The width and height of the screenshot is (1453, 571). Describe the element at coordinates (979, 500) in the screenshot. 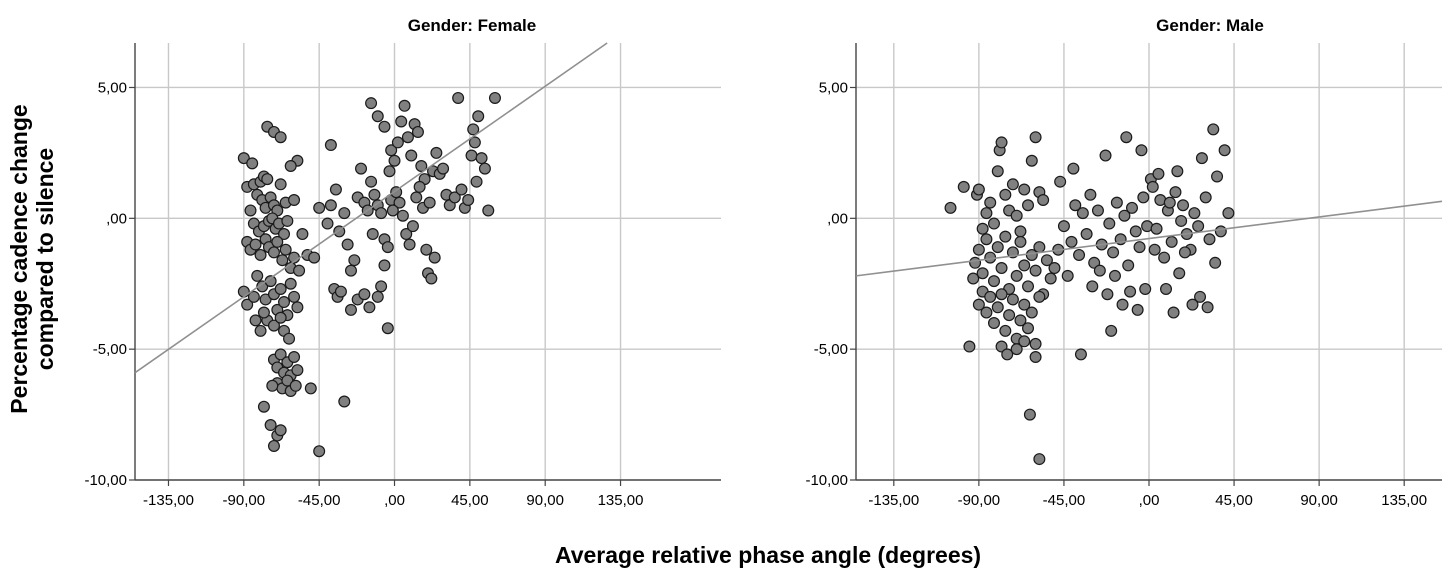

I see `male-xtick-label-1: -90,00` at that location.